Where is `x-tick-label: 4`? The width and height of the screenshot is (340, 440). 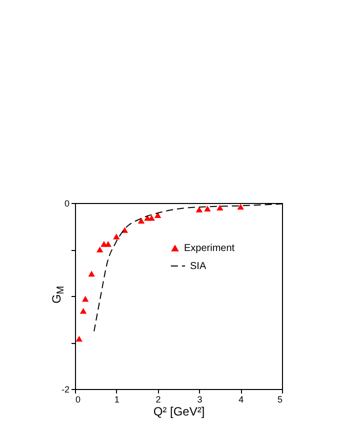
x-tick-label: 4 is located at coordinates (241, 399).